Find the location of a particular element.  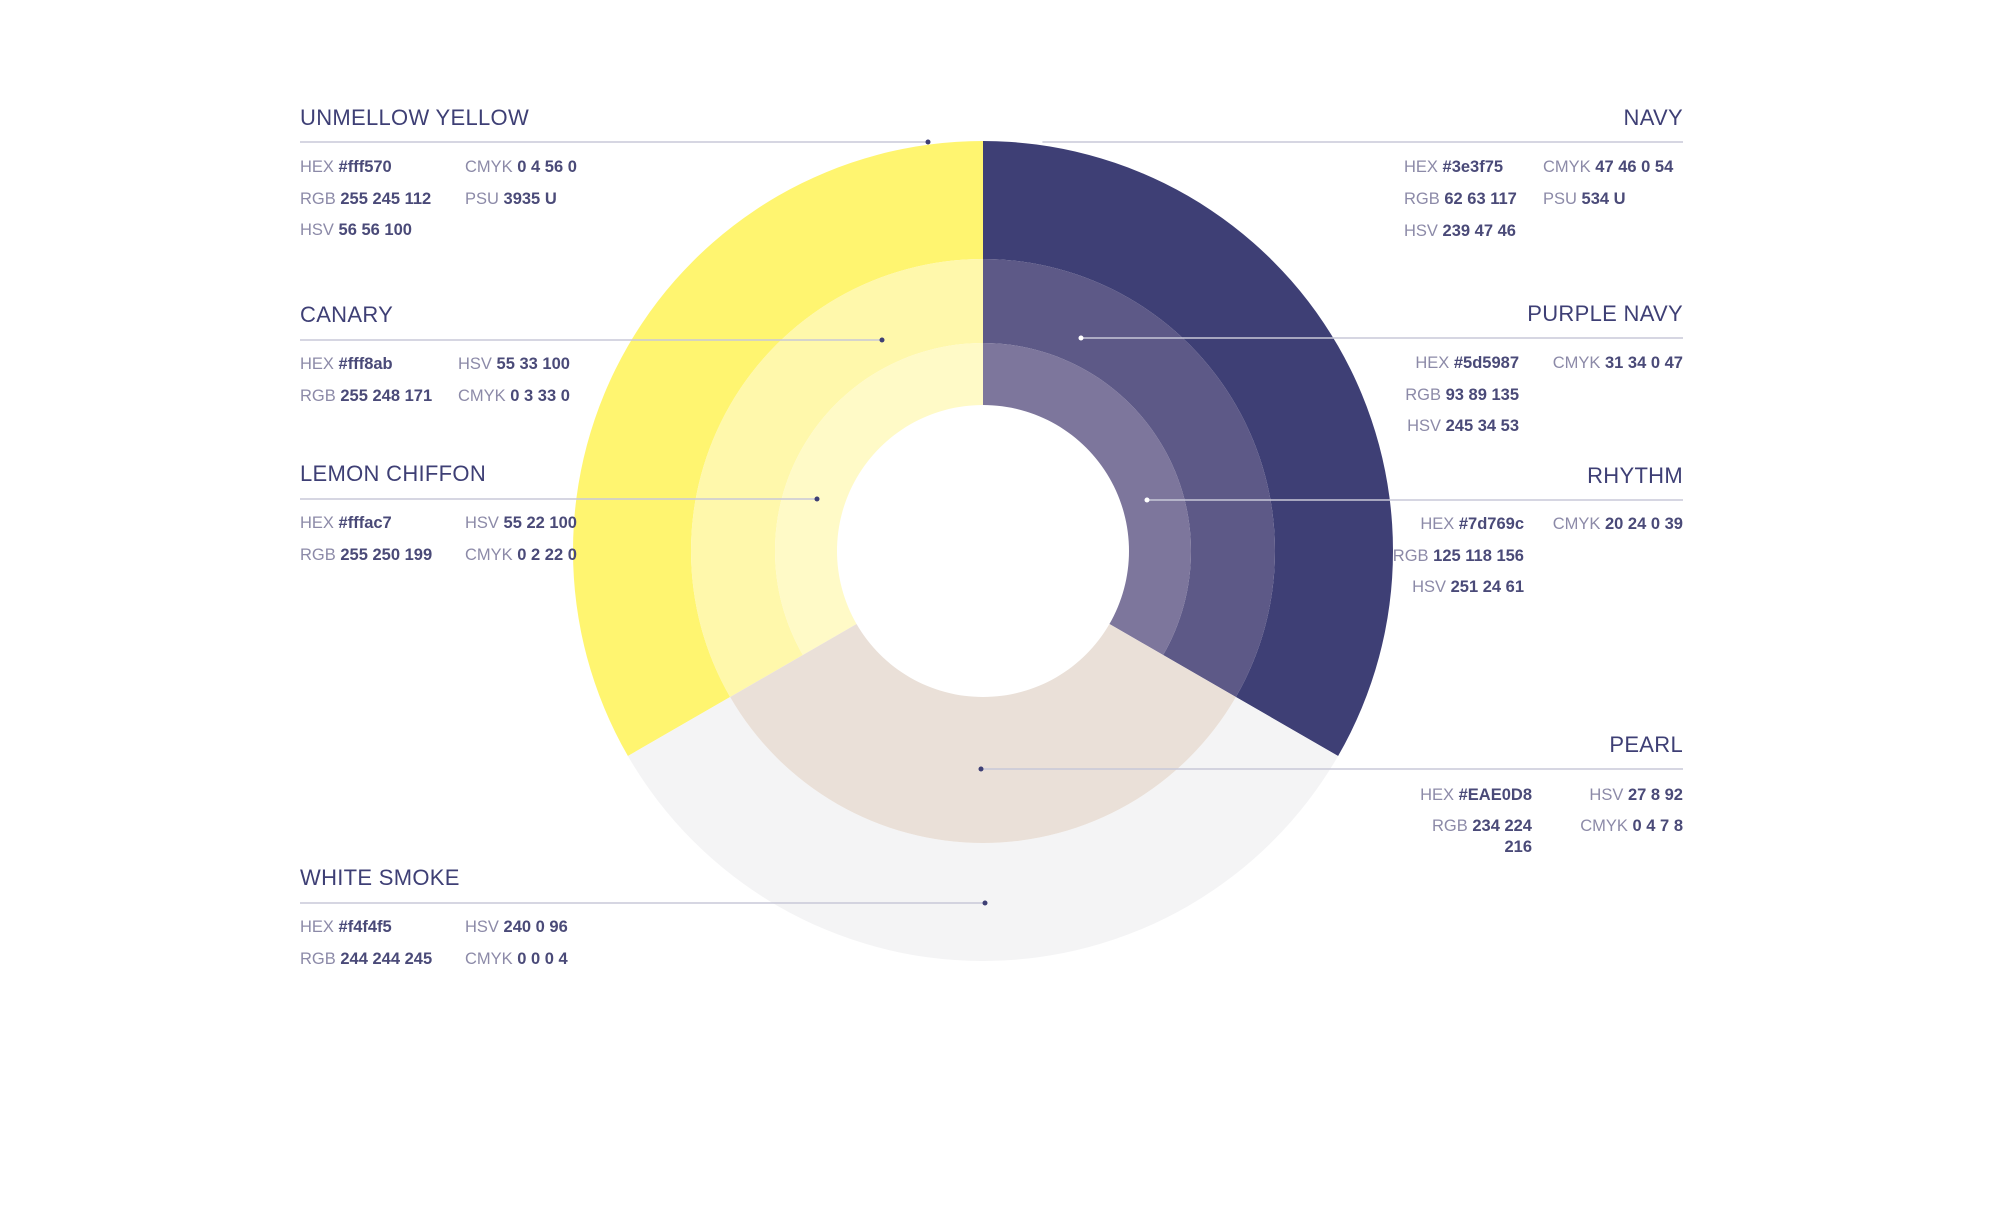

segment-unmellow-yellow is located at coordinates (777, 448).